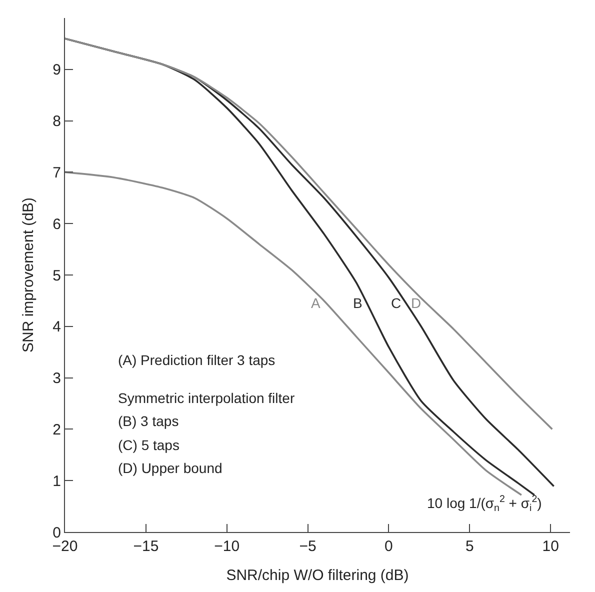  I want to click on y-axis-title: SNR improvement (dB), so click(28, 275).